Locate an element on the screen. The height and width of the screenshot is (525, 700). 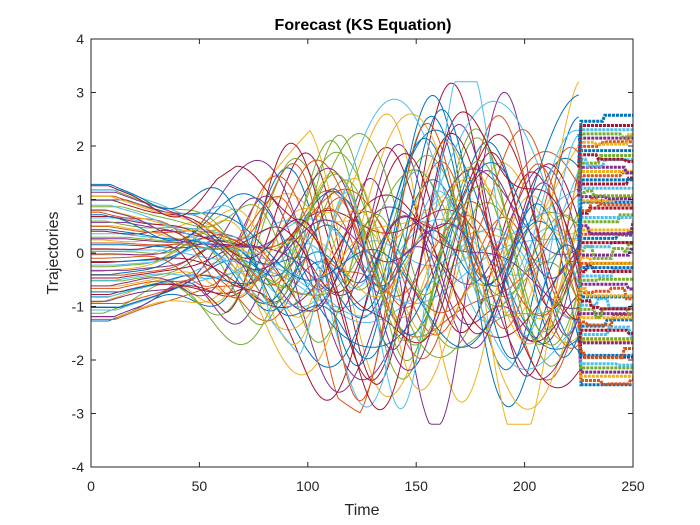
x-axis-label: Time is located at coordinates (362, 510).